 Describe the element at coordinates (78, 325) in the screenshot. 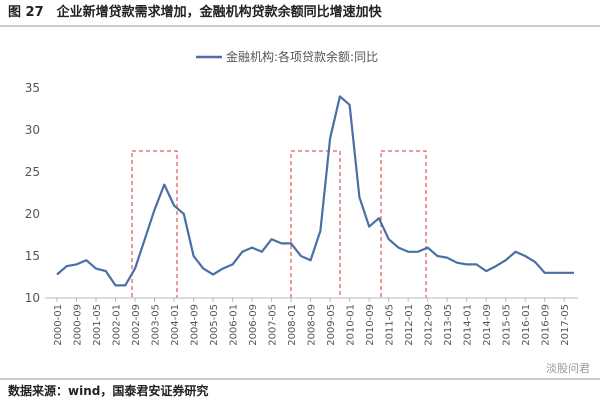

I see `x-tick-label: 2000-09` at that location.